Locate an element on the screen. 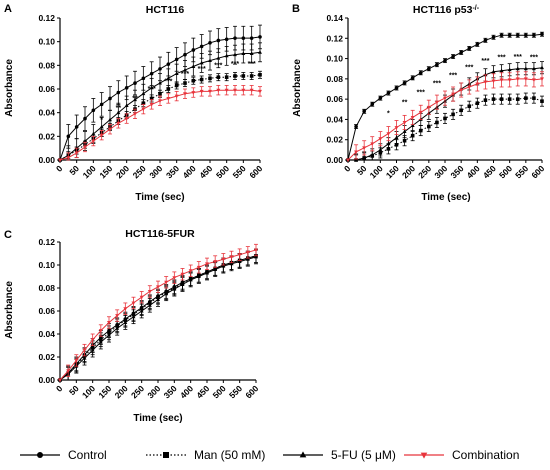  y-tick-label: 0.02 is located at coordinates (46, 136).